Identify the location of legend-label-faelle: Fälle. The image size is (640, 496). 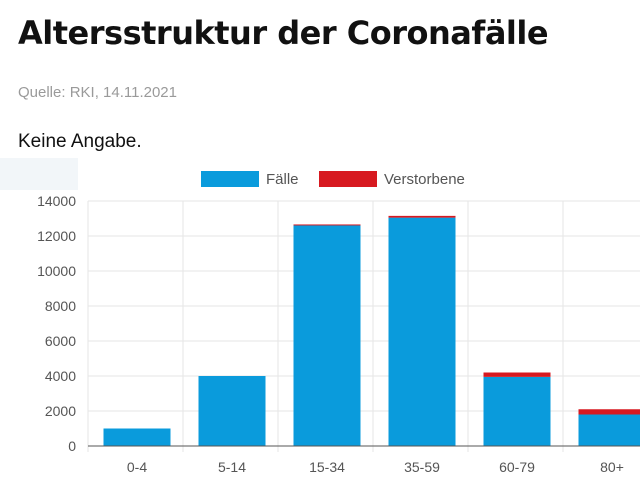
(282, 179).